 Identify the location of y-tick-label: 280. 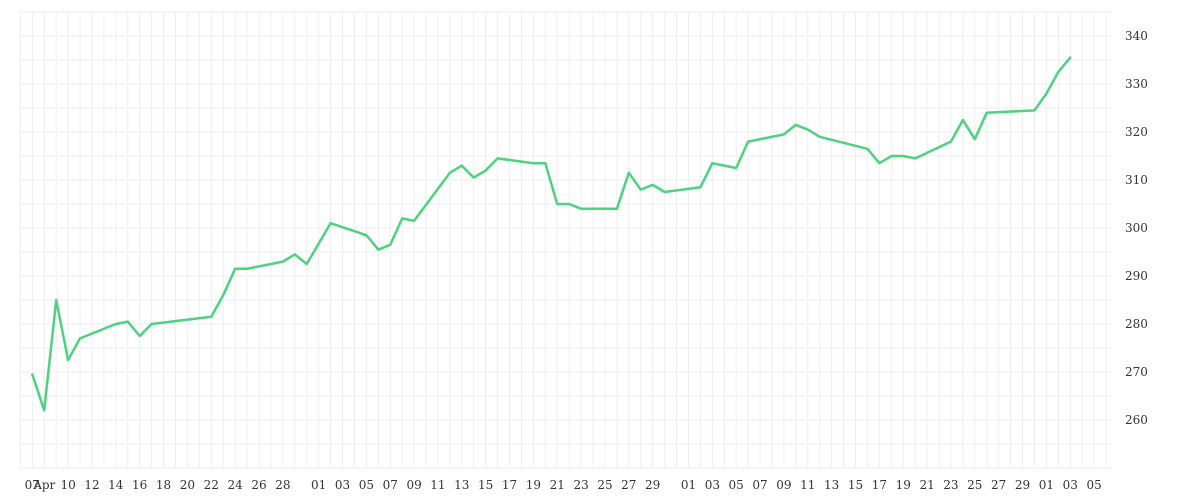
(1136, 324).